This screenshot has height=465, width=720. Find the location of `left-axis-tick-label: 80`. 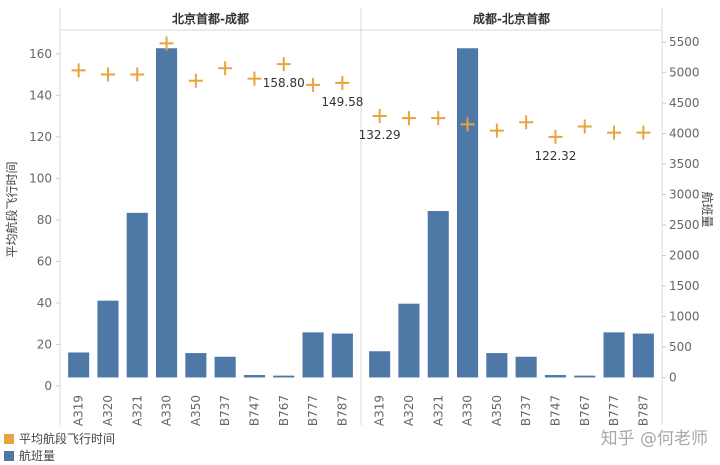

left-axis-tick-label: 80 is located at coordinates (44, 220).